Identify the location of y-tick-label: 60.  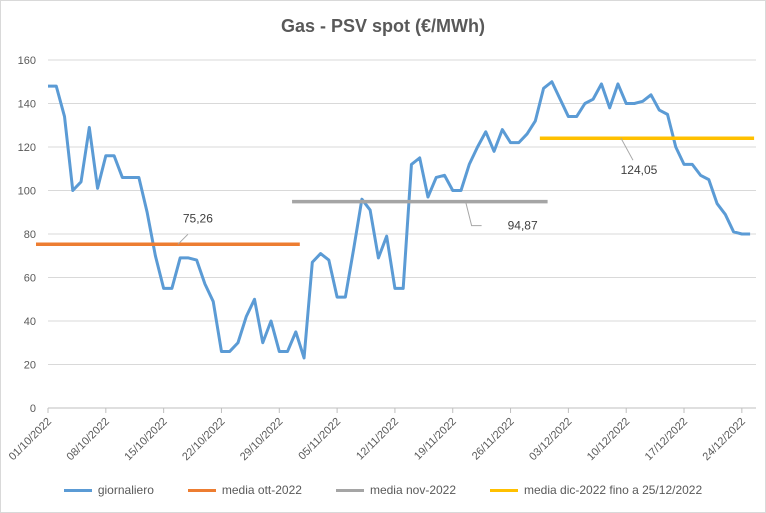
(30, 279).